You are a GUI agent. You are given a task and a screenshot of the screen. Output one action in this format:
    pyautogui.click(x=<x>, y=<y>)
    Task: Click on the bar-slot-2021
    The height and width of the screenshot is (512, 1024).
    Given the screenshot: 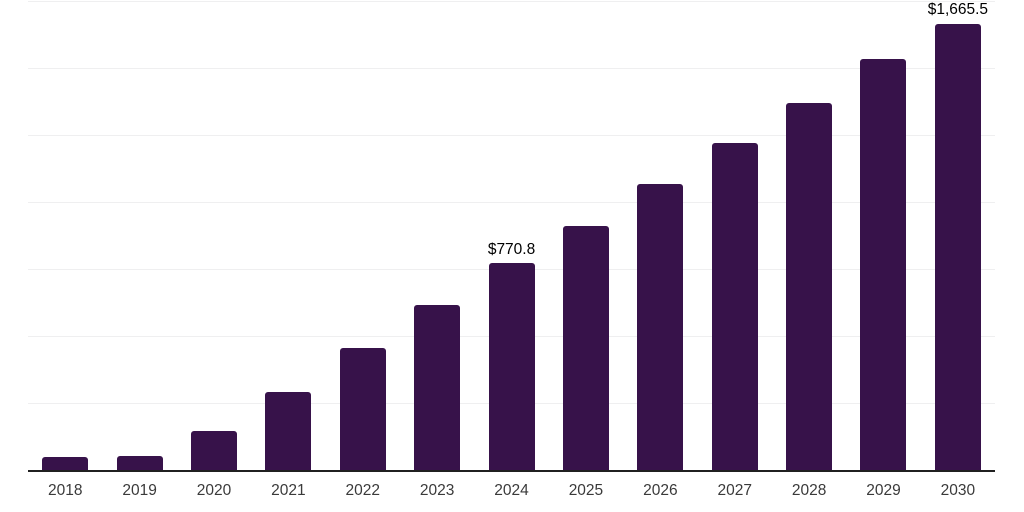 What is the action you would take?
    pyautogui.click(x=288, y=235)
    